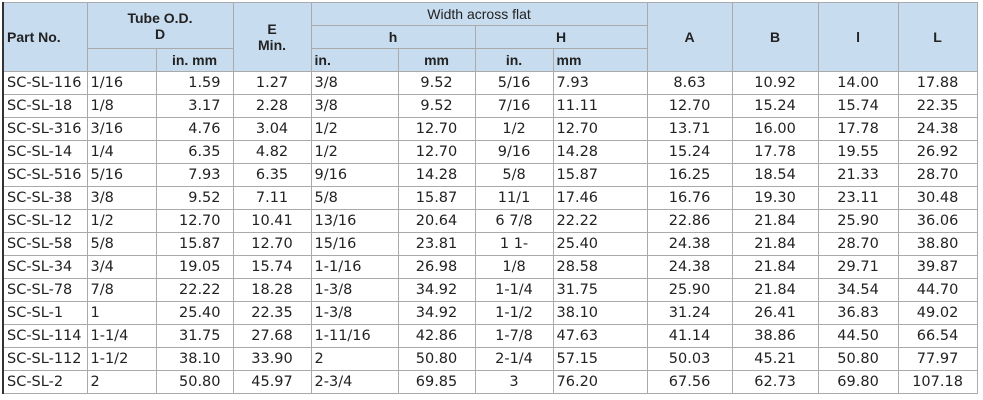 Image resolution: width=983 pixels, height=400 pixels. What do you see at coordinates (45, 198) in the screenshot?
I see `cell-part-no: SC-SL-38` at bounding box center [45, 198].